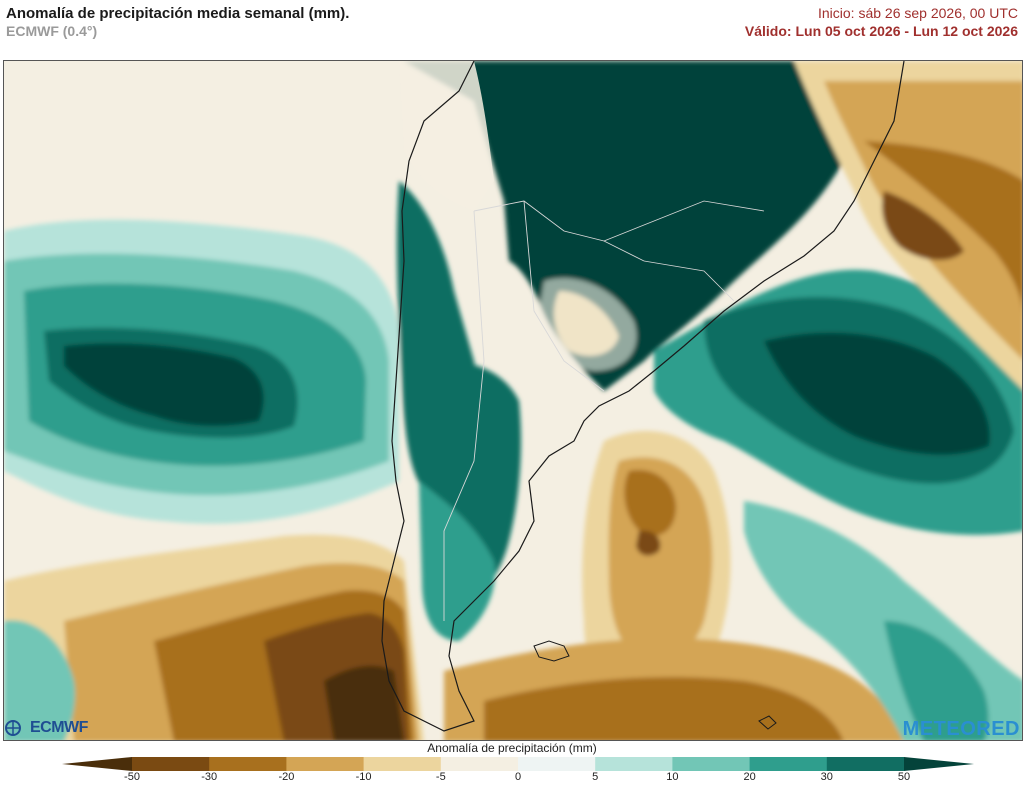 The height and width of the screenshot is (799, 1024). What do you see at coordinates (767, 722) in the screenshot?
I see `south-georgia-island` at bounding box center [767, 722].